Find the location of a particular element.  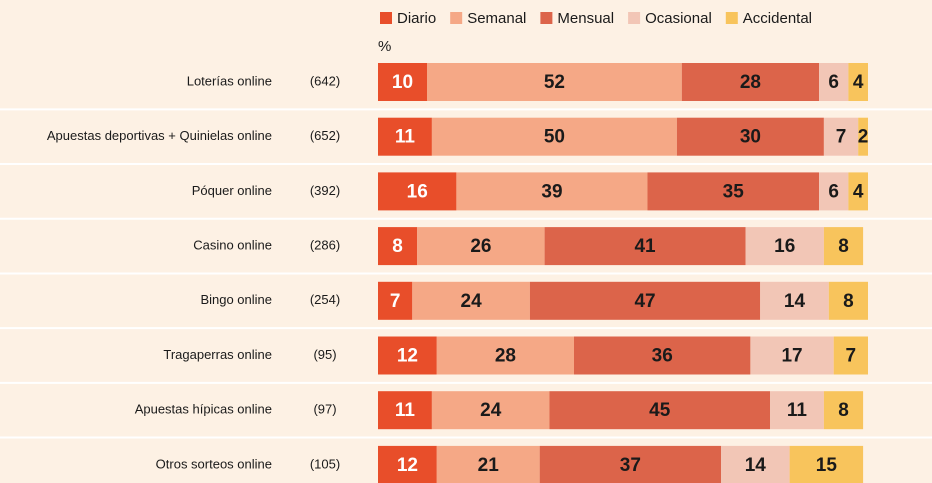

legend-label: Ocasional is located at coordinates (678, 18).